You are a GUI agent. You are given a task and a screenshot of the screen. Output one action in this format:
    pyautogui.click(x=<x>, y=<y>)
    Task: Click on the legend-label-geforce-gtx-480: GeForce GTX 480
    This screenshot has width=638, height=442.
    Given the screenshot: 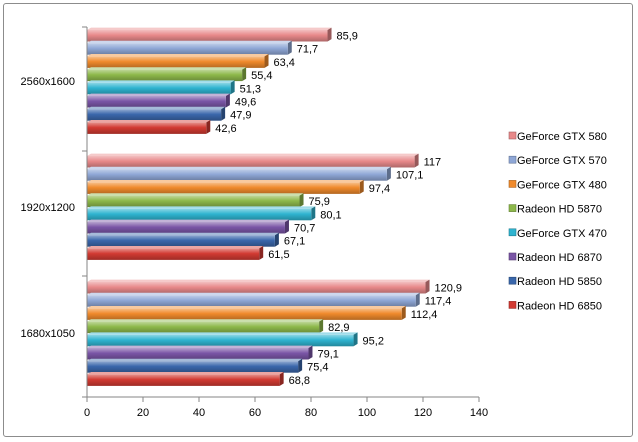 What is the action you would take?
    pyautogui.click(x=562, y=185)
    